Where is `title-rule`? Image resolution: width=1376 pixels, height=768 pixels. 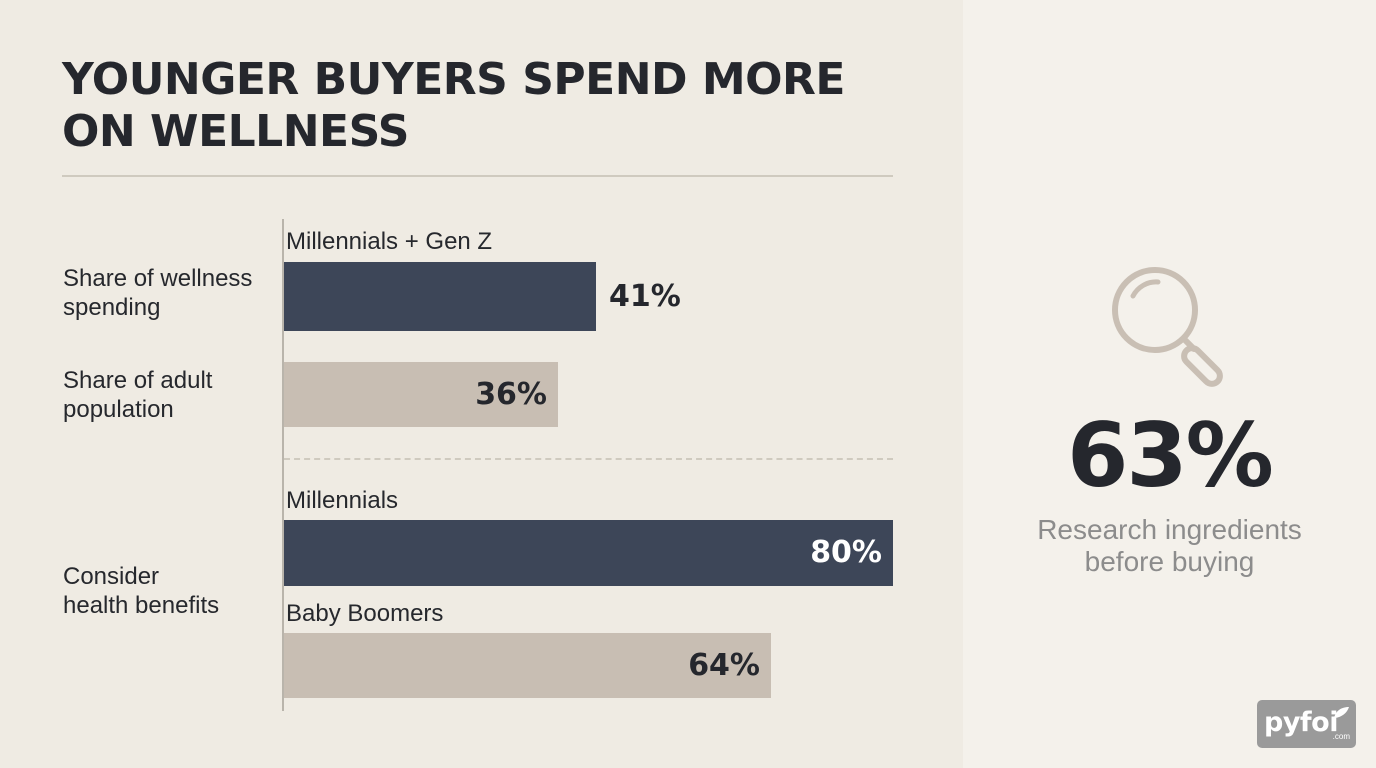
title-rule is located at coordinates (477, 176).